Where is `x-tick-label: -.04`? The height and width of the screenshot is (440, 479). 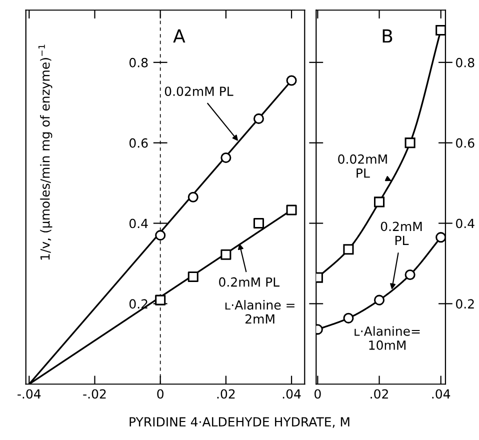 x-tick-label: -.04 is located at coordinates (29, 394).